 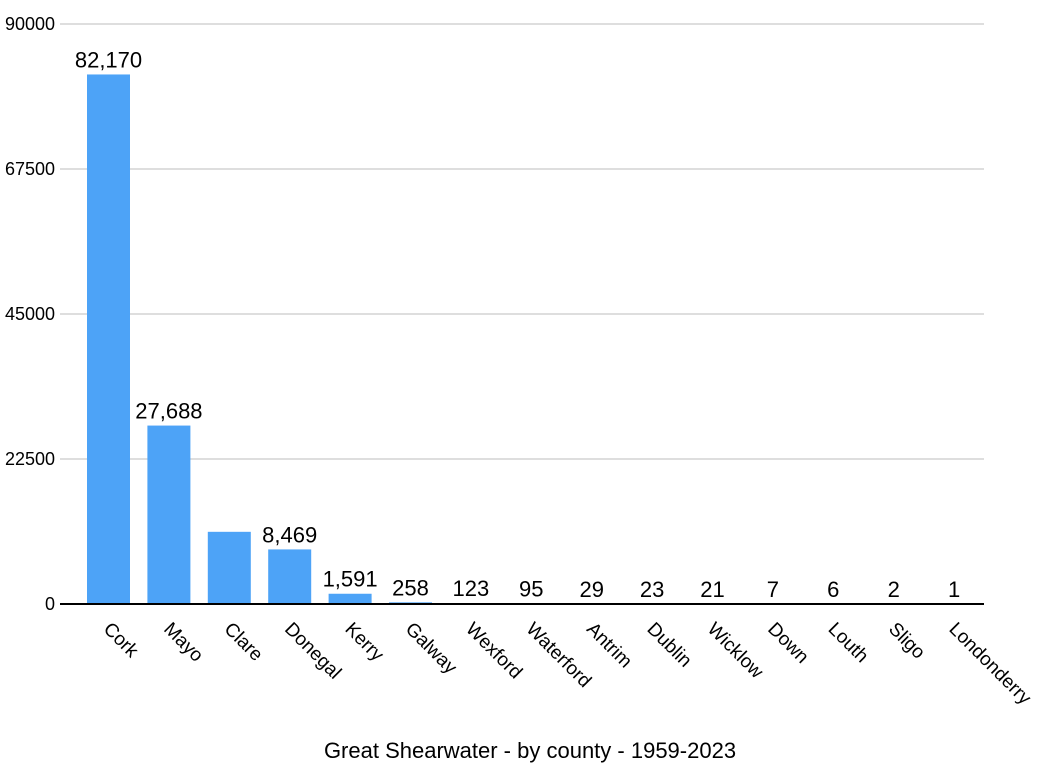 I want to click on category-label: Donegal, so click(x=312, y=651).